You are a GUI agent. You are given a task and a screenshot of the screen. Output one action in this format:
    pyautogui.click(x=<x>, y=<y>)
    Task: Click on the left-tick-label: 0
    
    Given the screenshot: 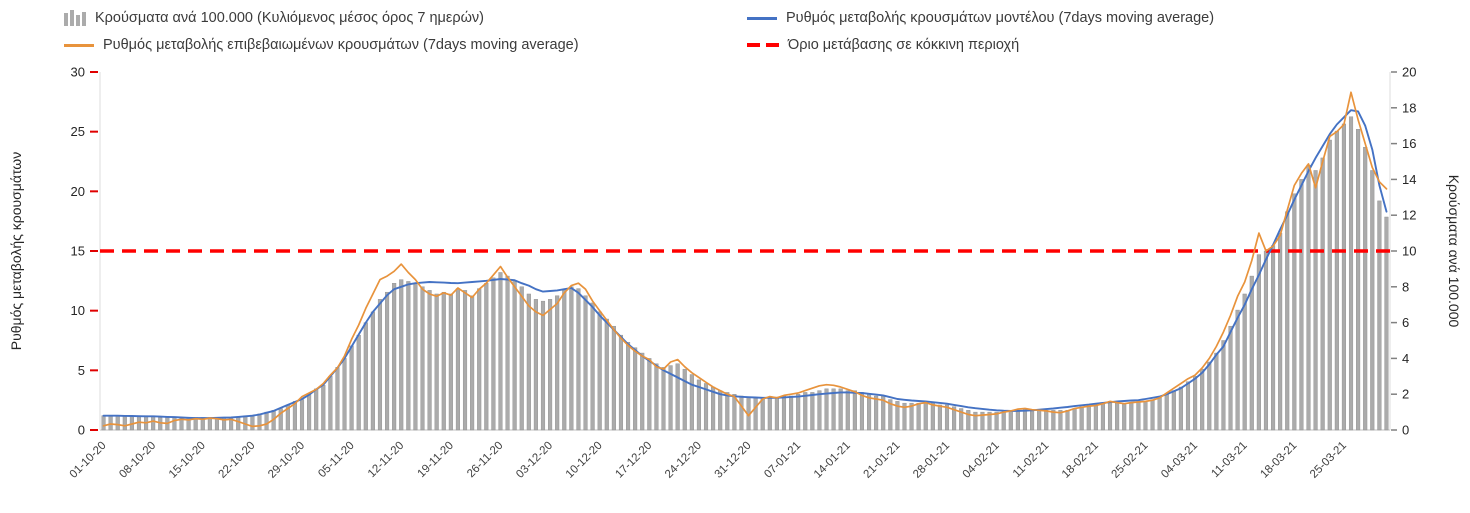 What is the action you would take?
    pyautogui.click(x=81, y=430)
    